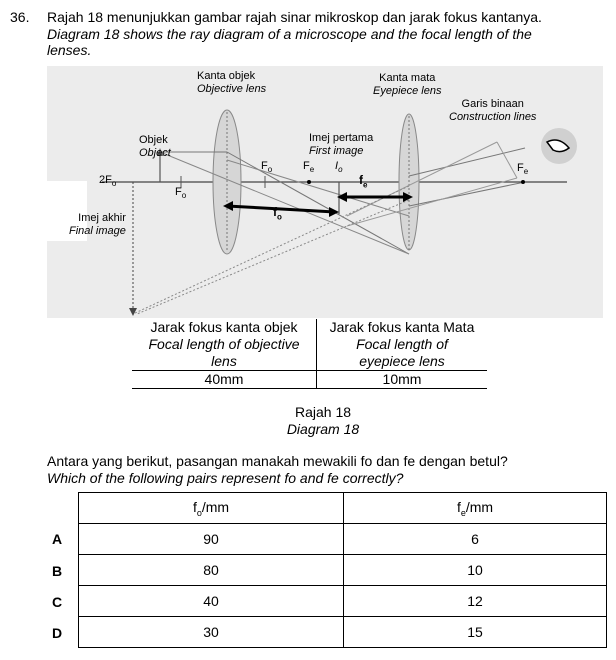 The width and height of the screenshot is (616, 660). Describe the element at coordinates (309, 167) in the screenshot. I see `fe-left-label: Fe` at that location.